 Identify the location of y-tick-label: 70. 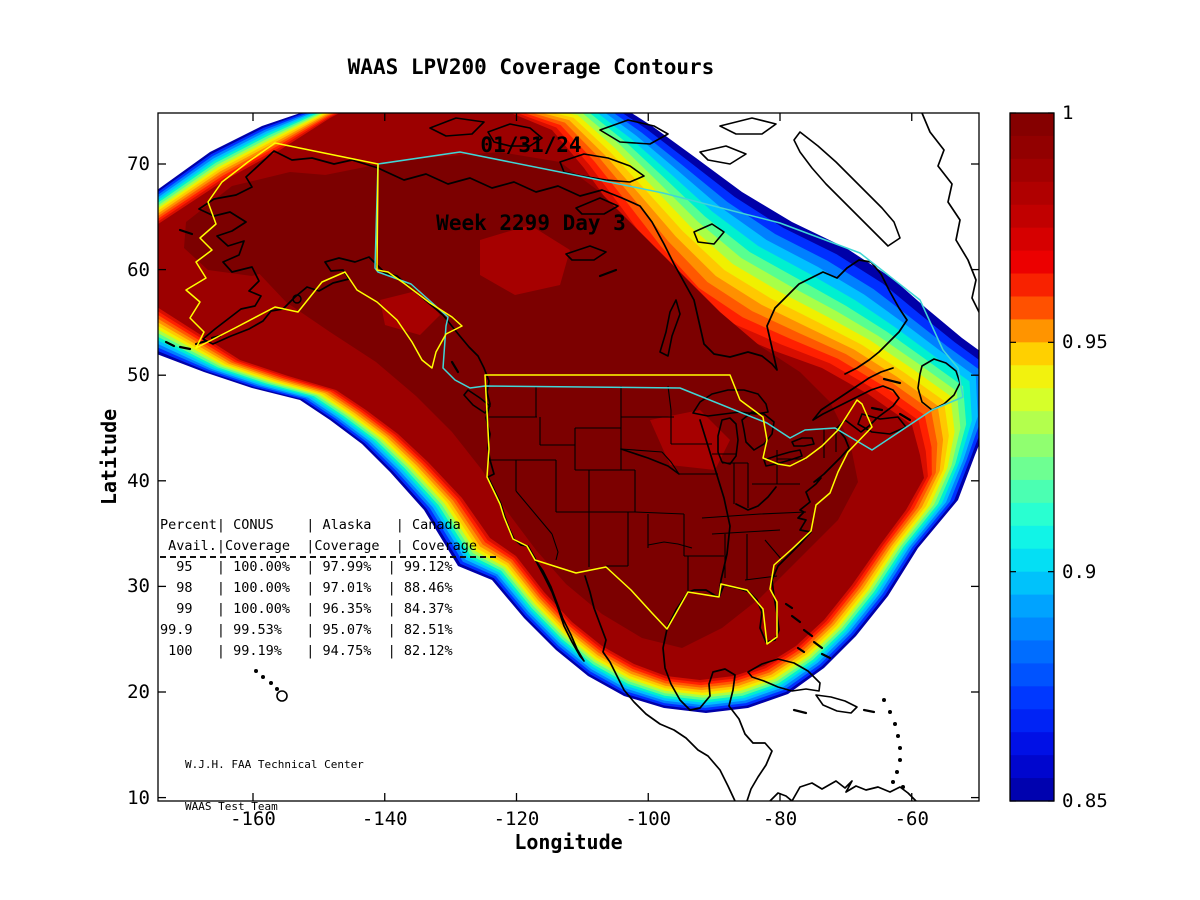
(138, 164).